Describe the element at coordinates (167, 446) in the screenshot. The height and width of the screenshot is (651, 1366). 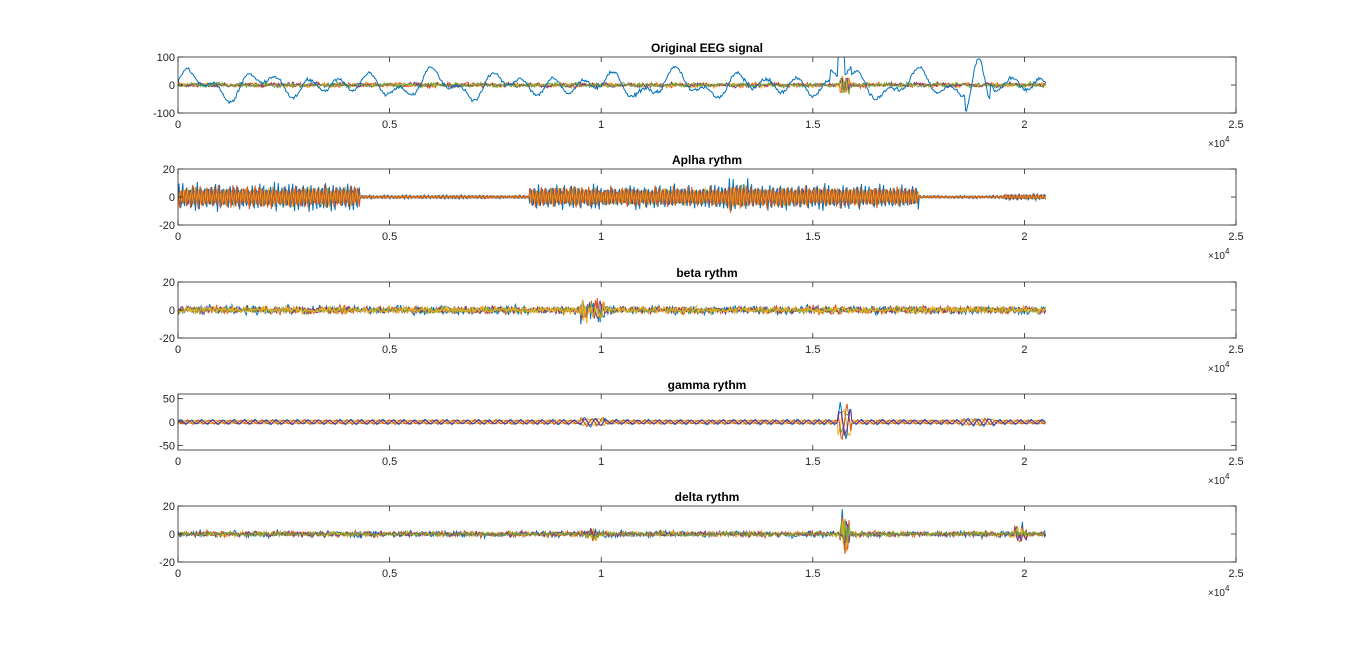
I see `y-tick-label: -50` at that location.